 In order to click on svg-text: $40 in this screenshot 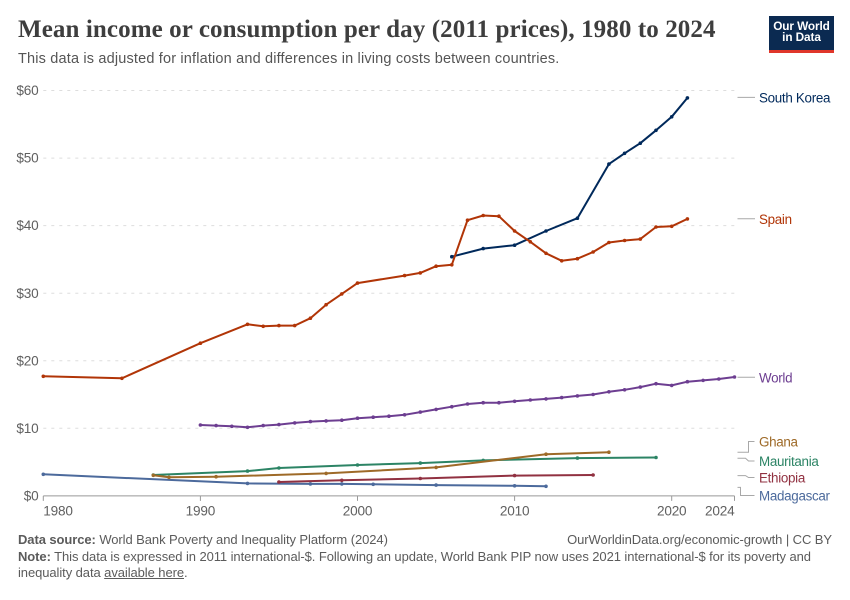, I will do `click(27, 225)`.